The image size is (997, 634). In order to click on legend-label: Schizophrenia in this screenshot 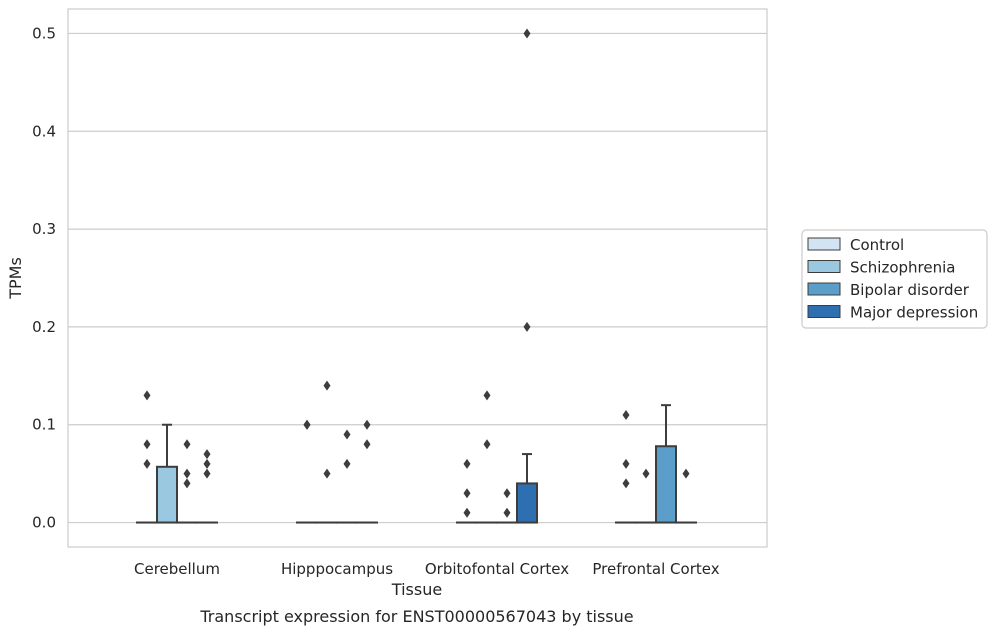, I will do `click(902, 268)`.